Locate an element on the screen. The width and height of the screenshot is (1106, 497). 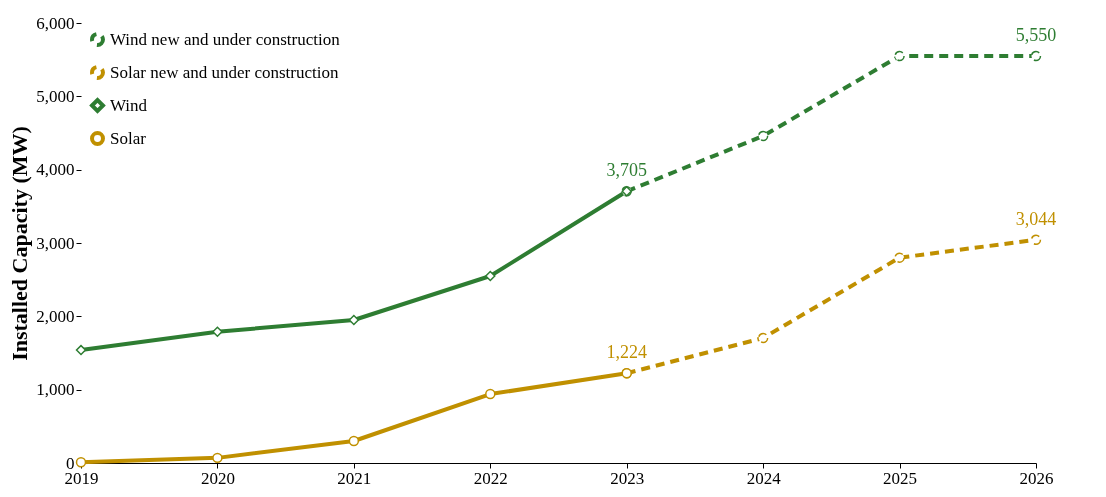
legend-label: Solar new and under construction is located at coordinates (224, 72).